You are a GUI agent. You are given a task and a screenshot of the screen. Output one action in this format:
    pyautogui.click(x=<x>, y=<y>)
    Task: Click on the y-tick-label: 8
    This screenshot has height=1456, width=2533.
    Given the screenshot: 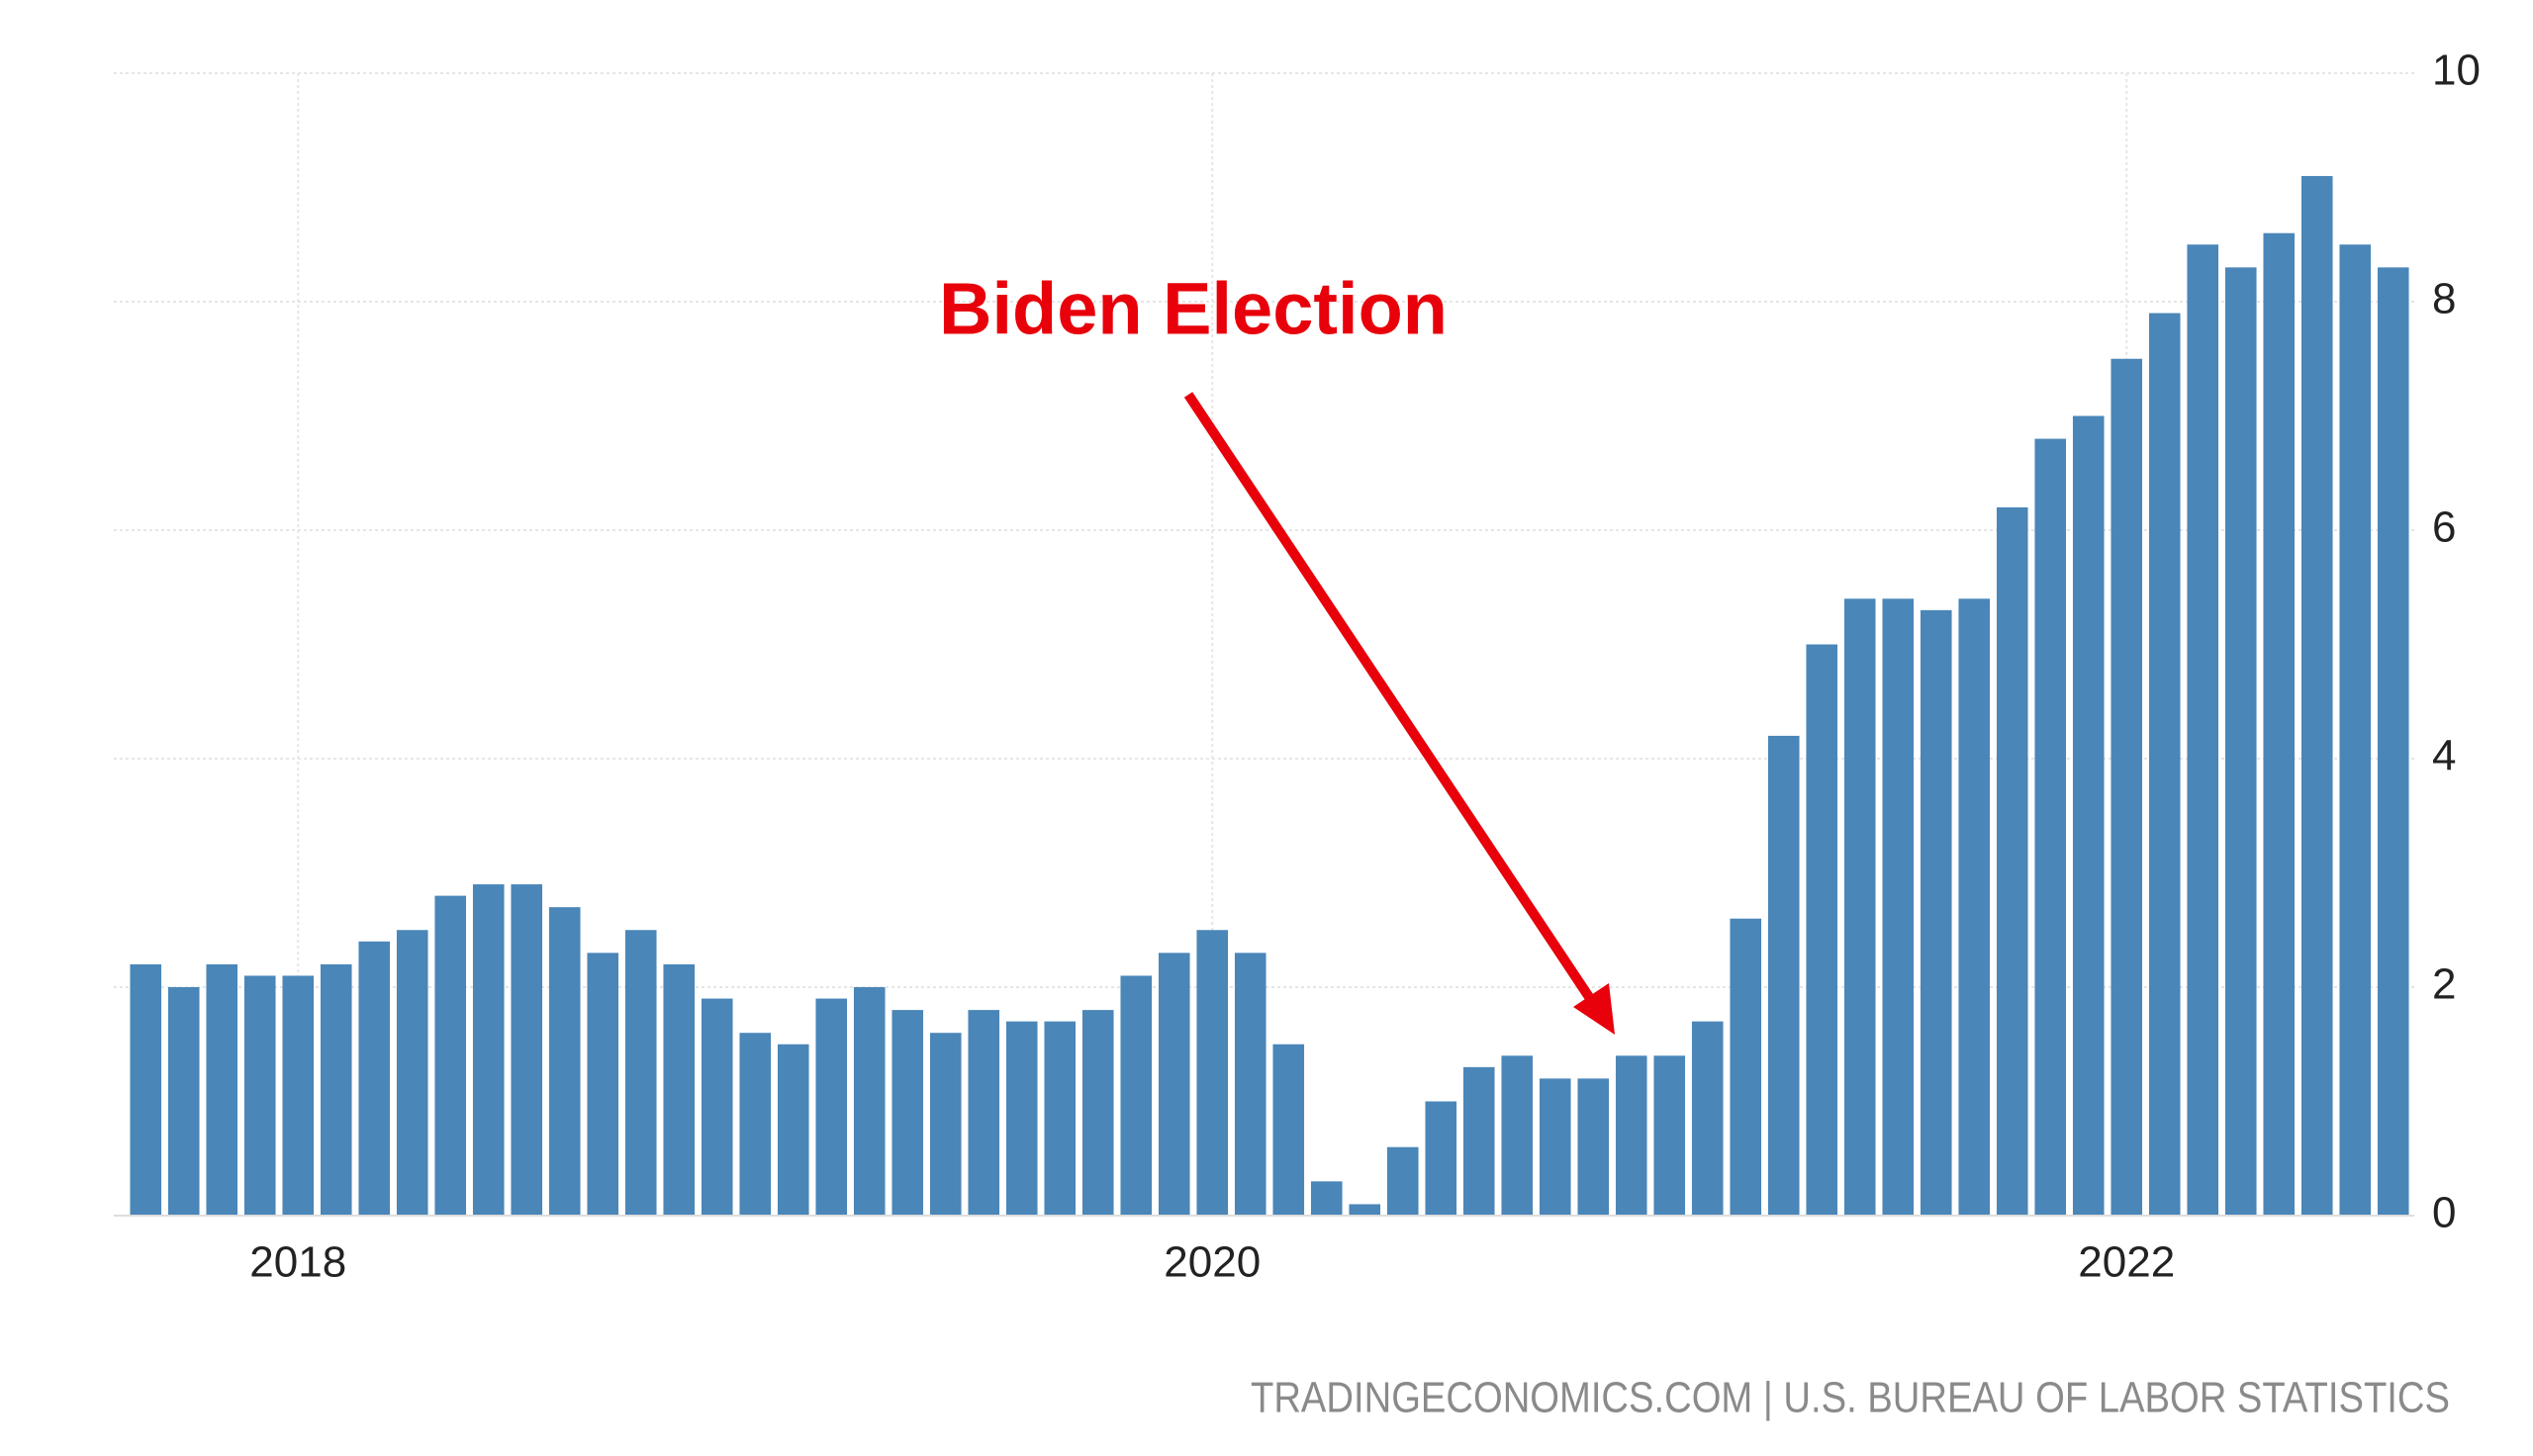 What is the action you would take?
    pyautogui.click(x=2444, y=299)
    